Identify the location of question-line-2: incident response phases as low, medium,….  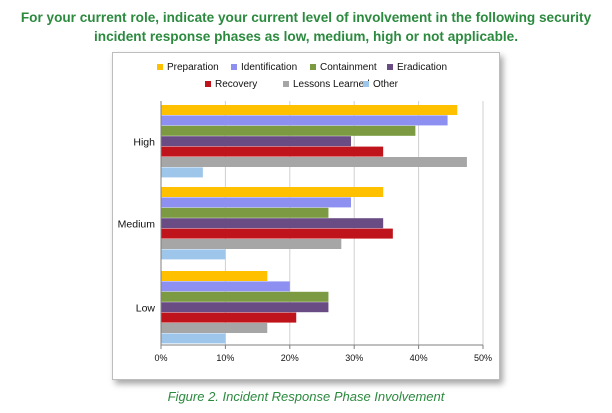
(305, 36).